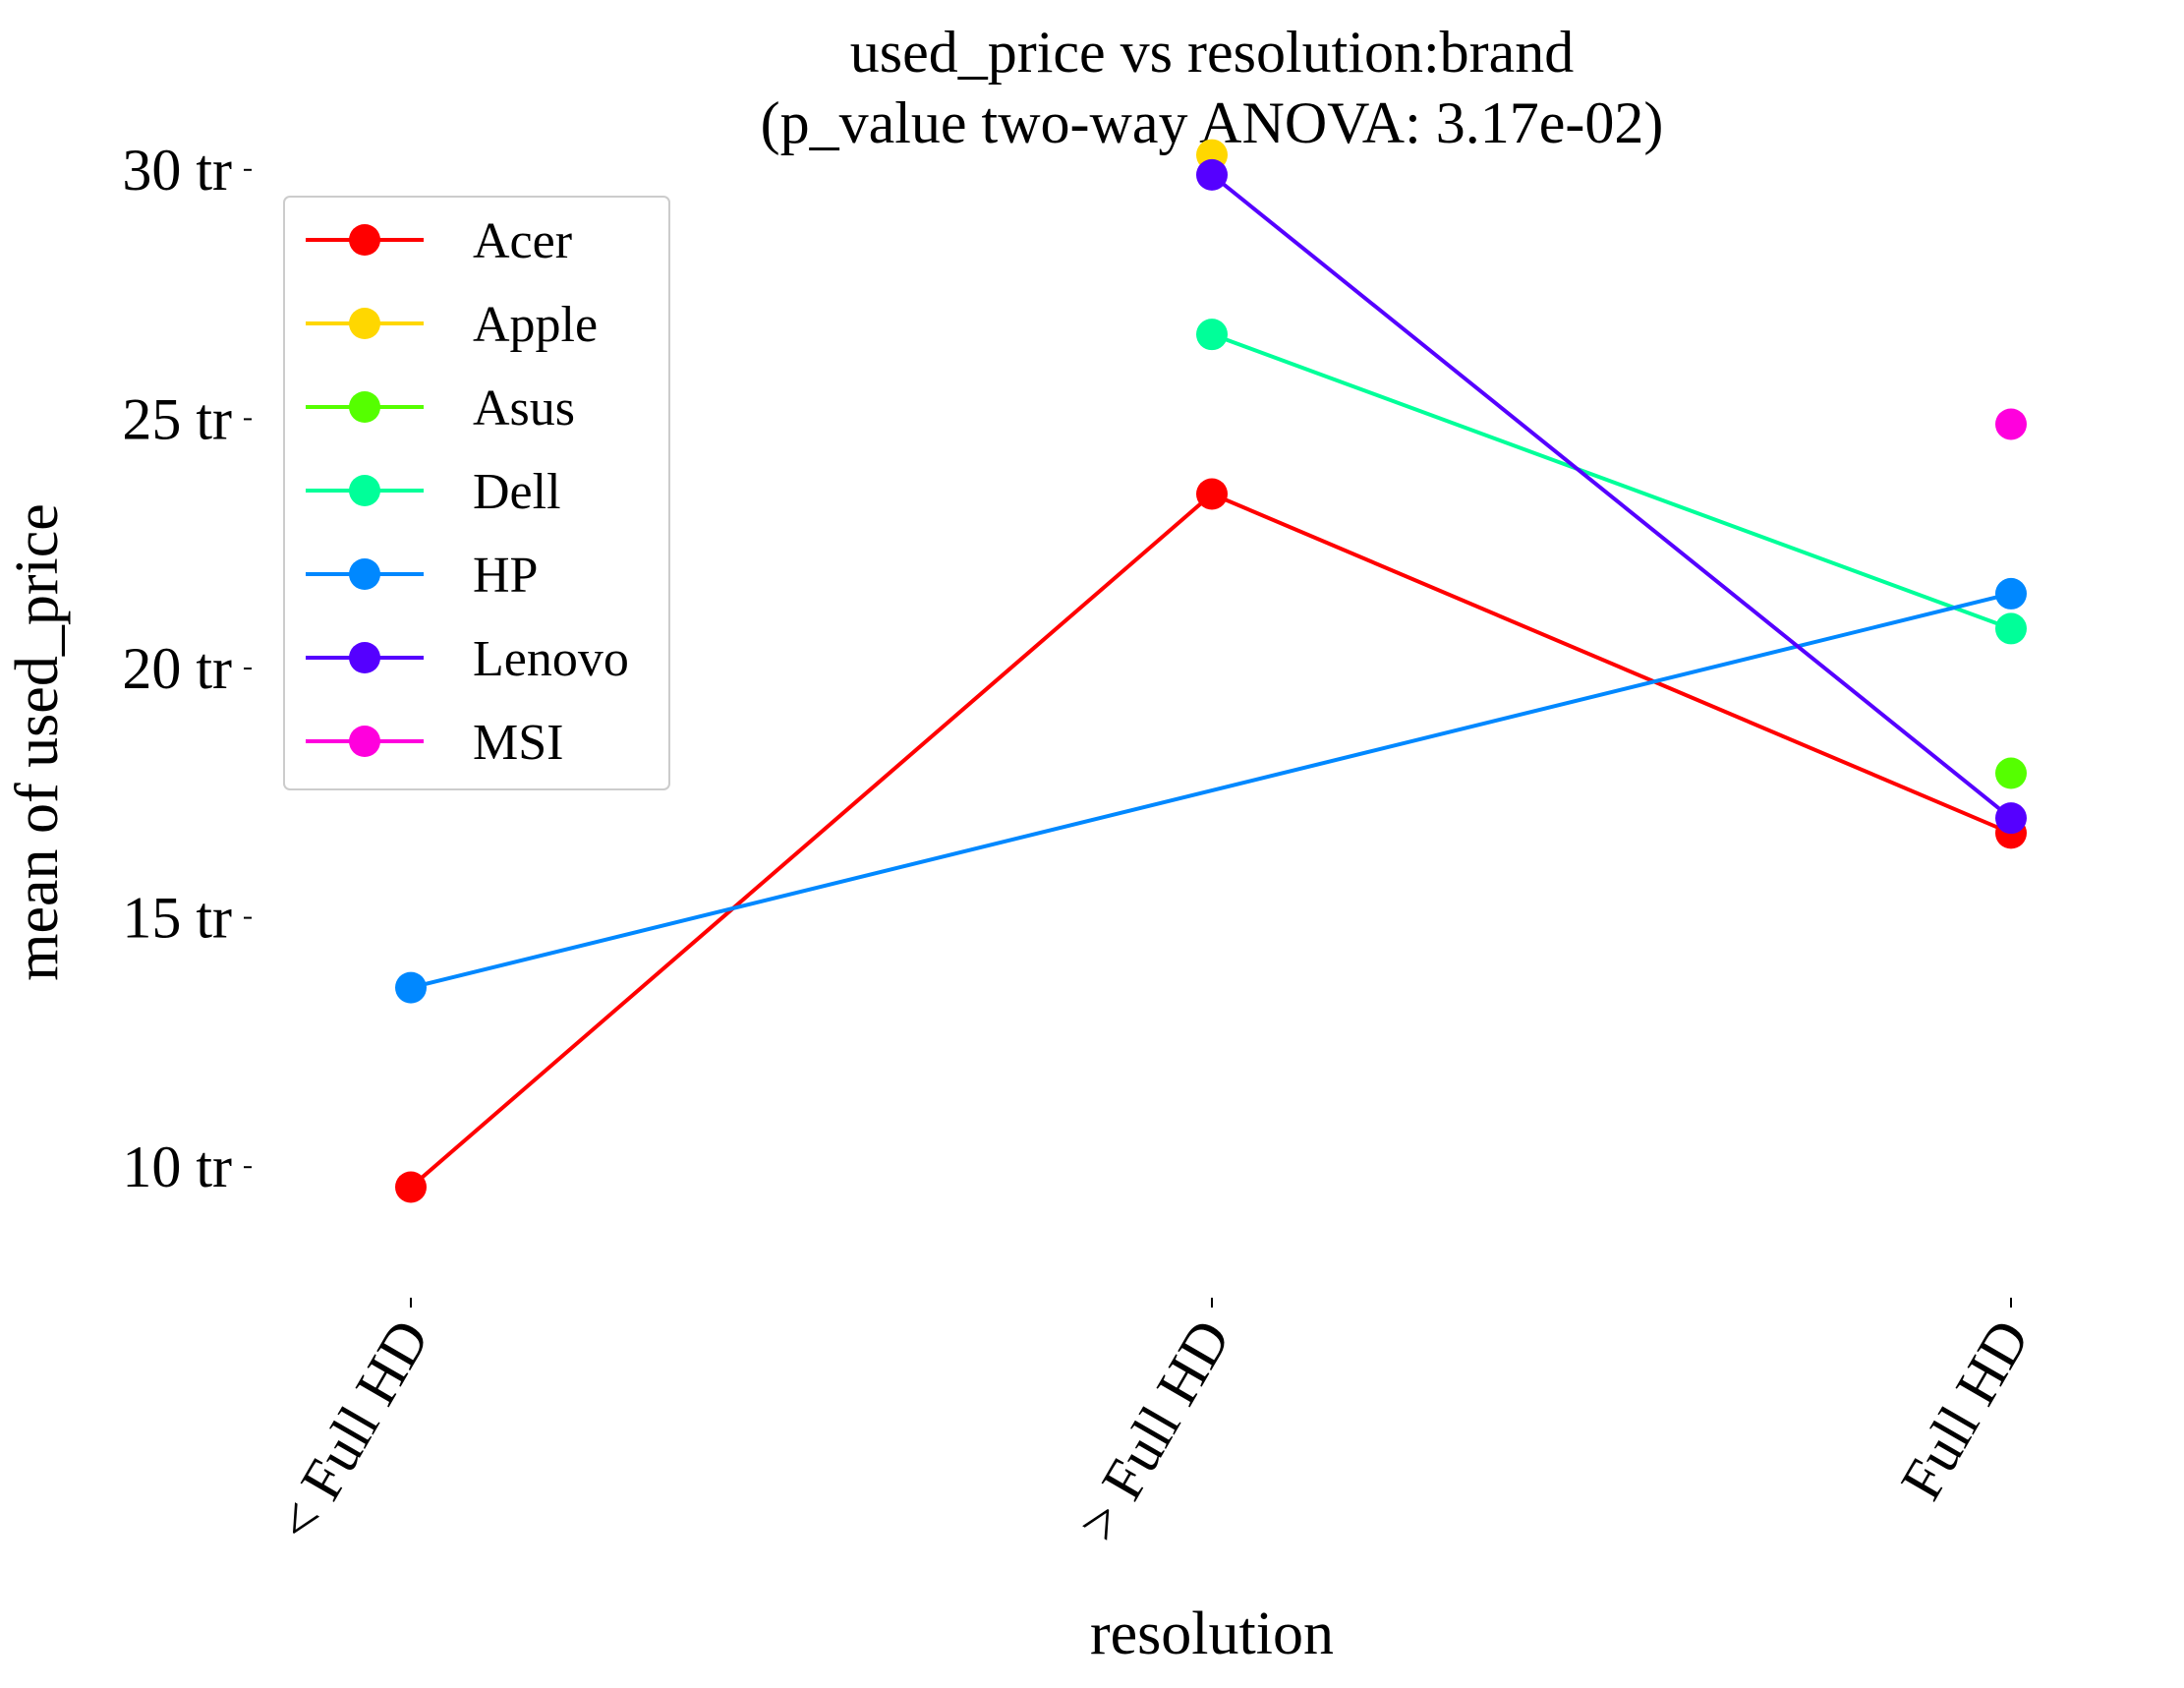  Describe the element at coordinates (1153, 1431) in the screenshot. I see `x-tick-label: > Full HD` at that location.